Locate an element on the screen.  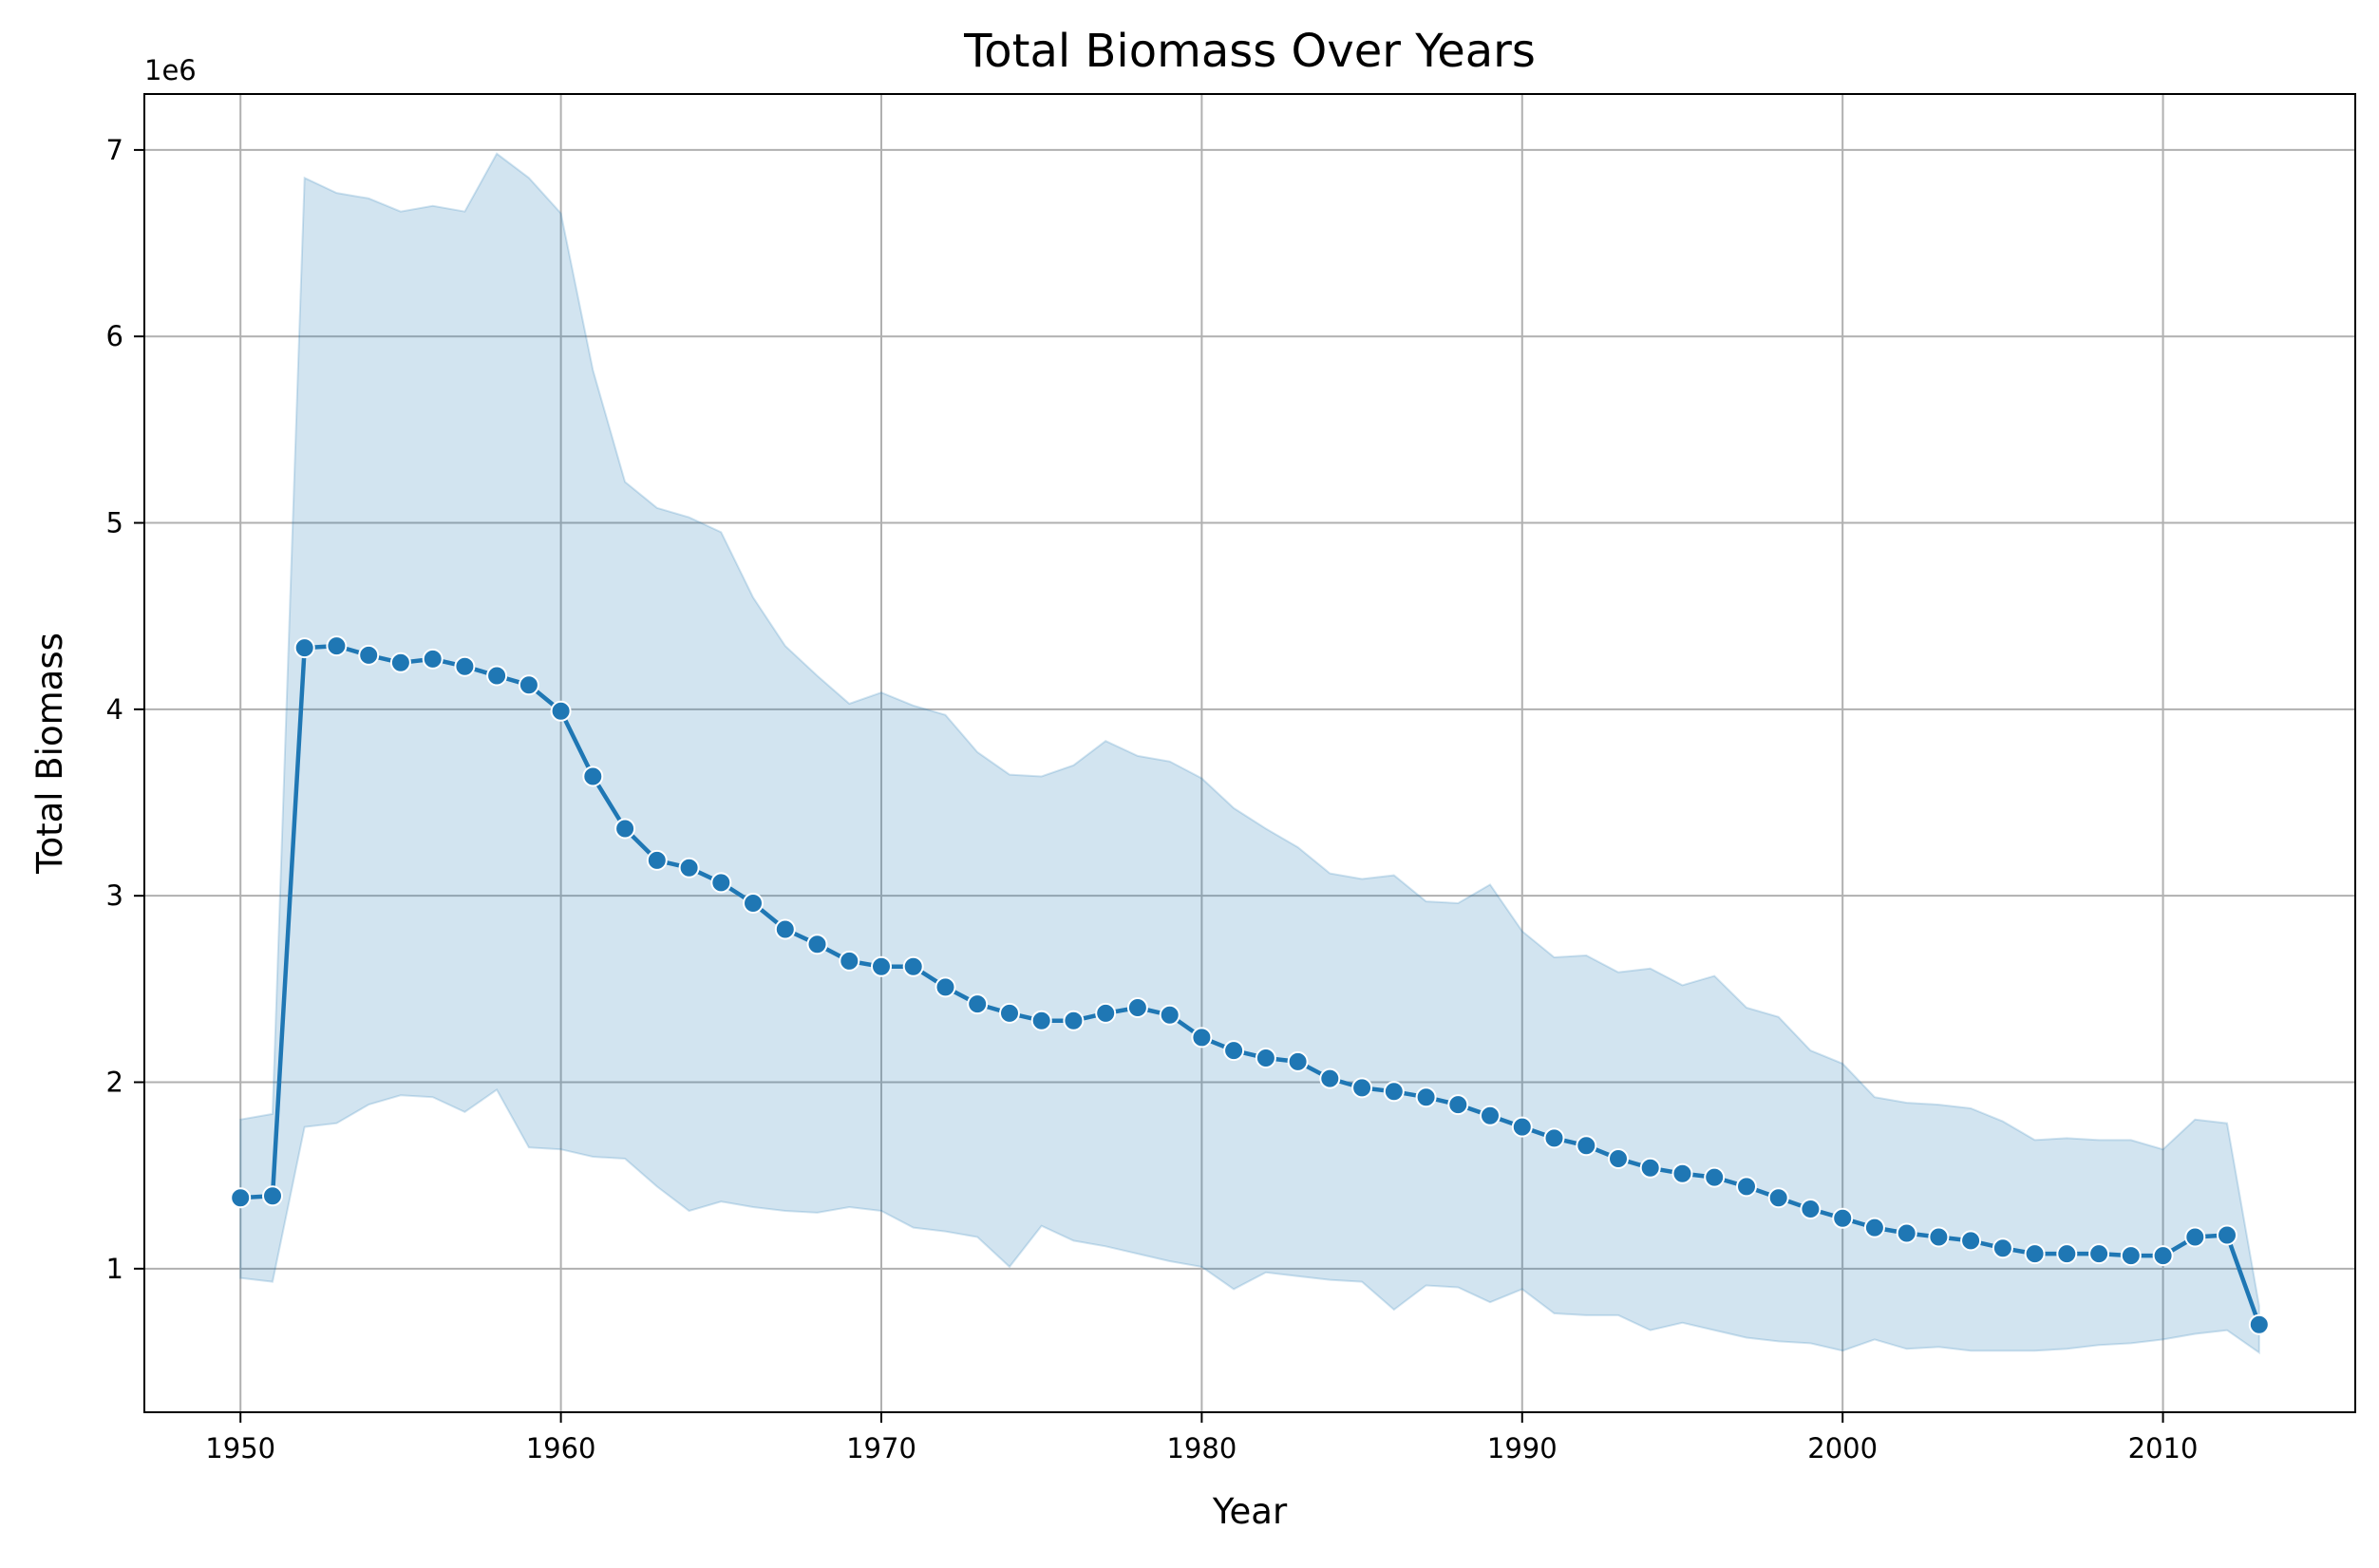
x-tick-label: 1970 is located at coordinates (881, 1448).